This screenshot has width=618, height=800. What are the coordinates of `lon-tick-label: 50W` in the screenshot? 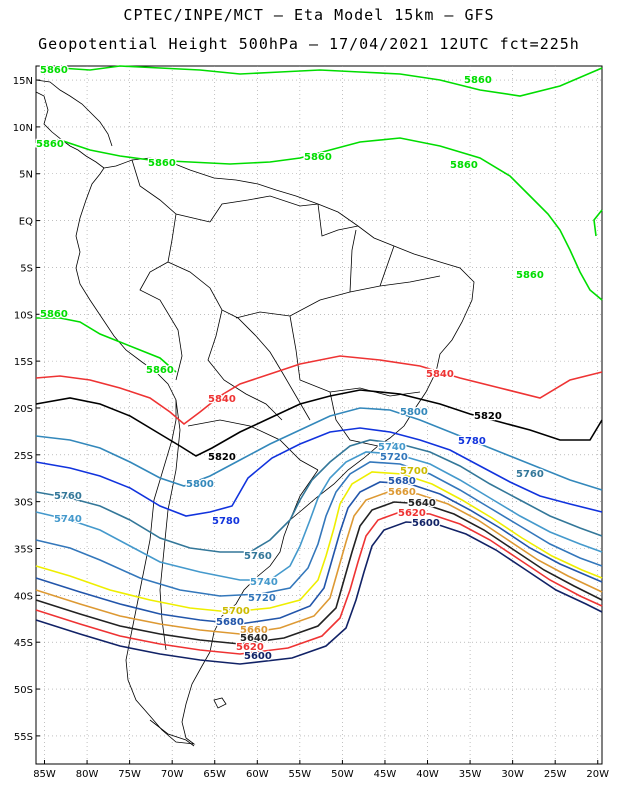 It's located at (342, 774).